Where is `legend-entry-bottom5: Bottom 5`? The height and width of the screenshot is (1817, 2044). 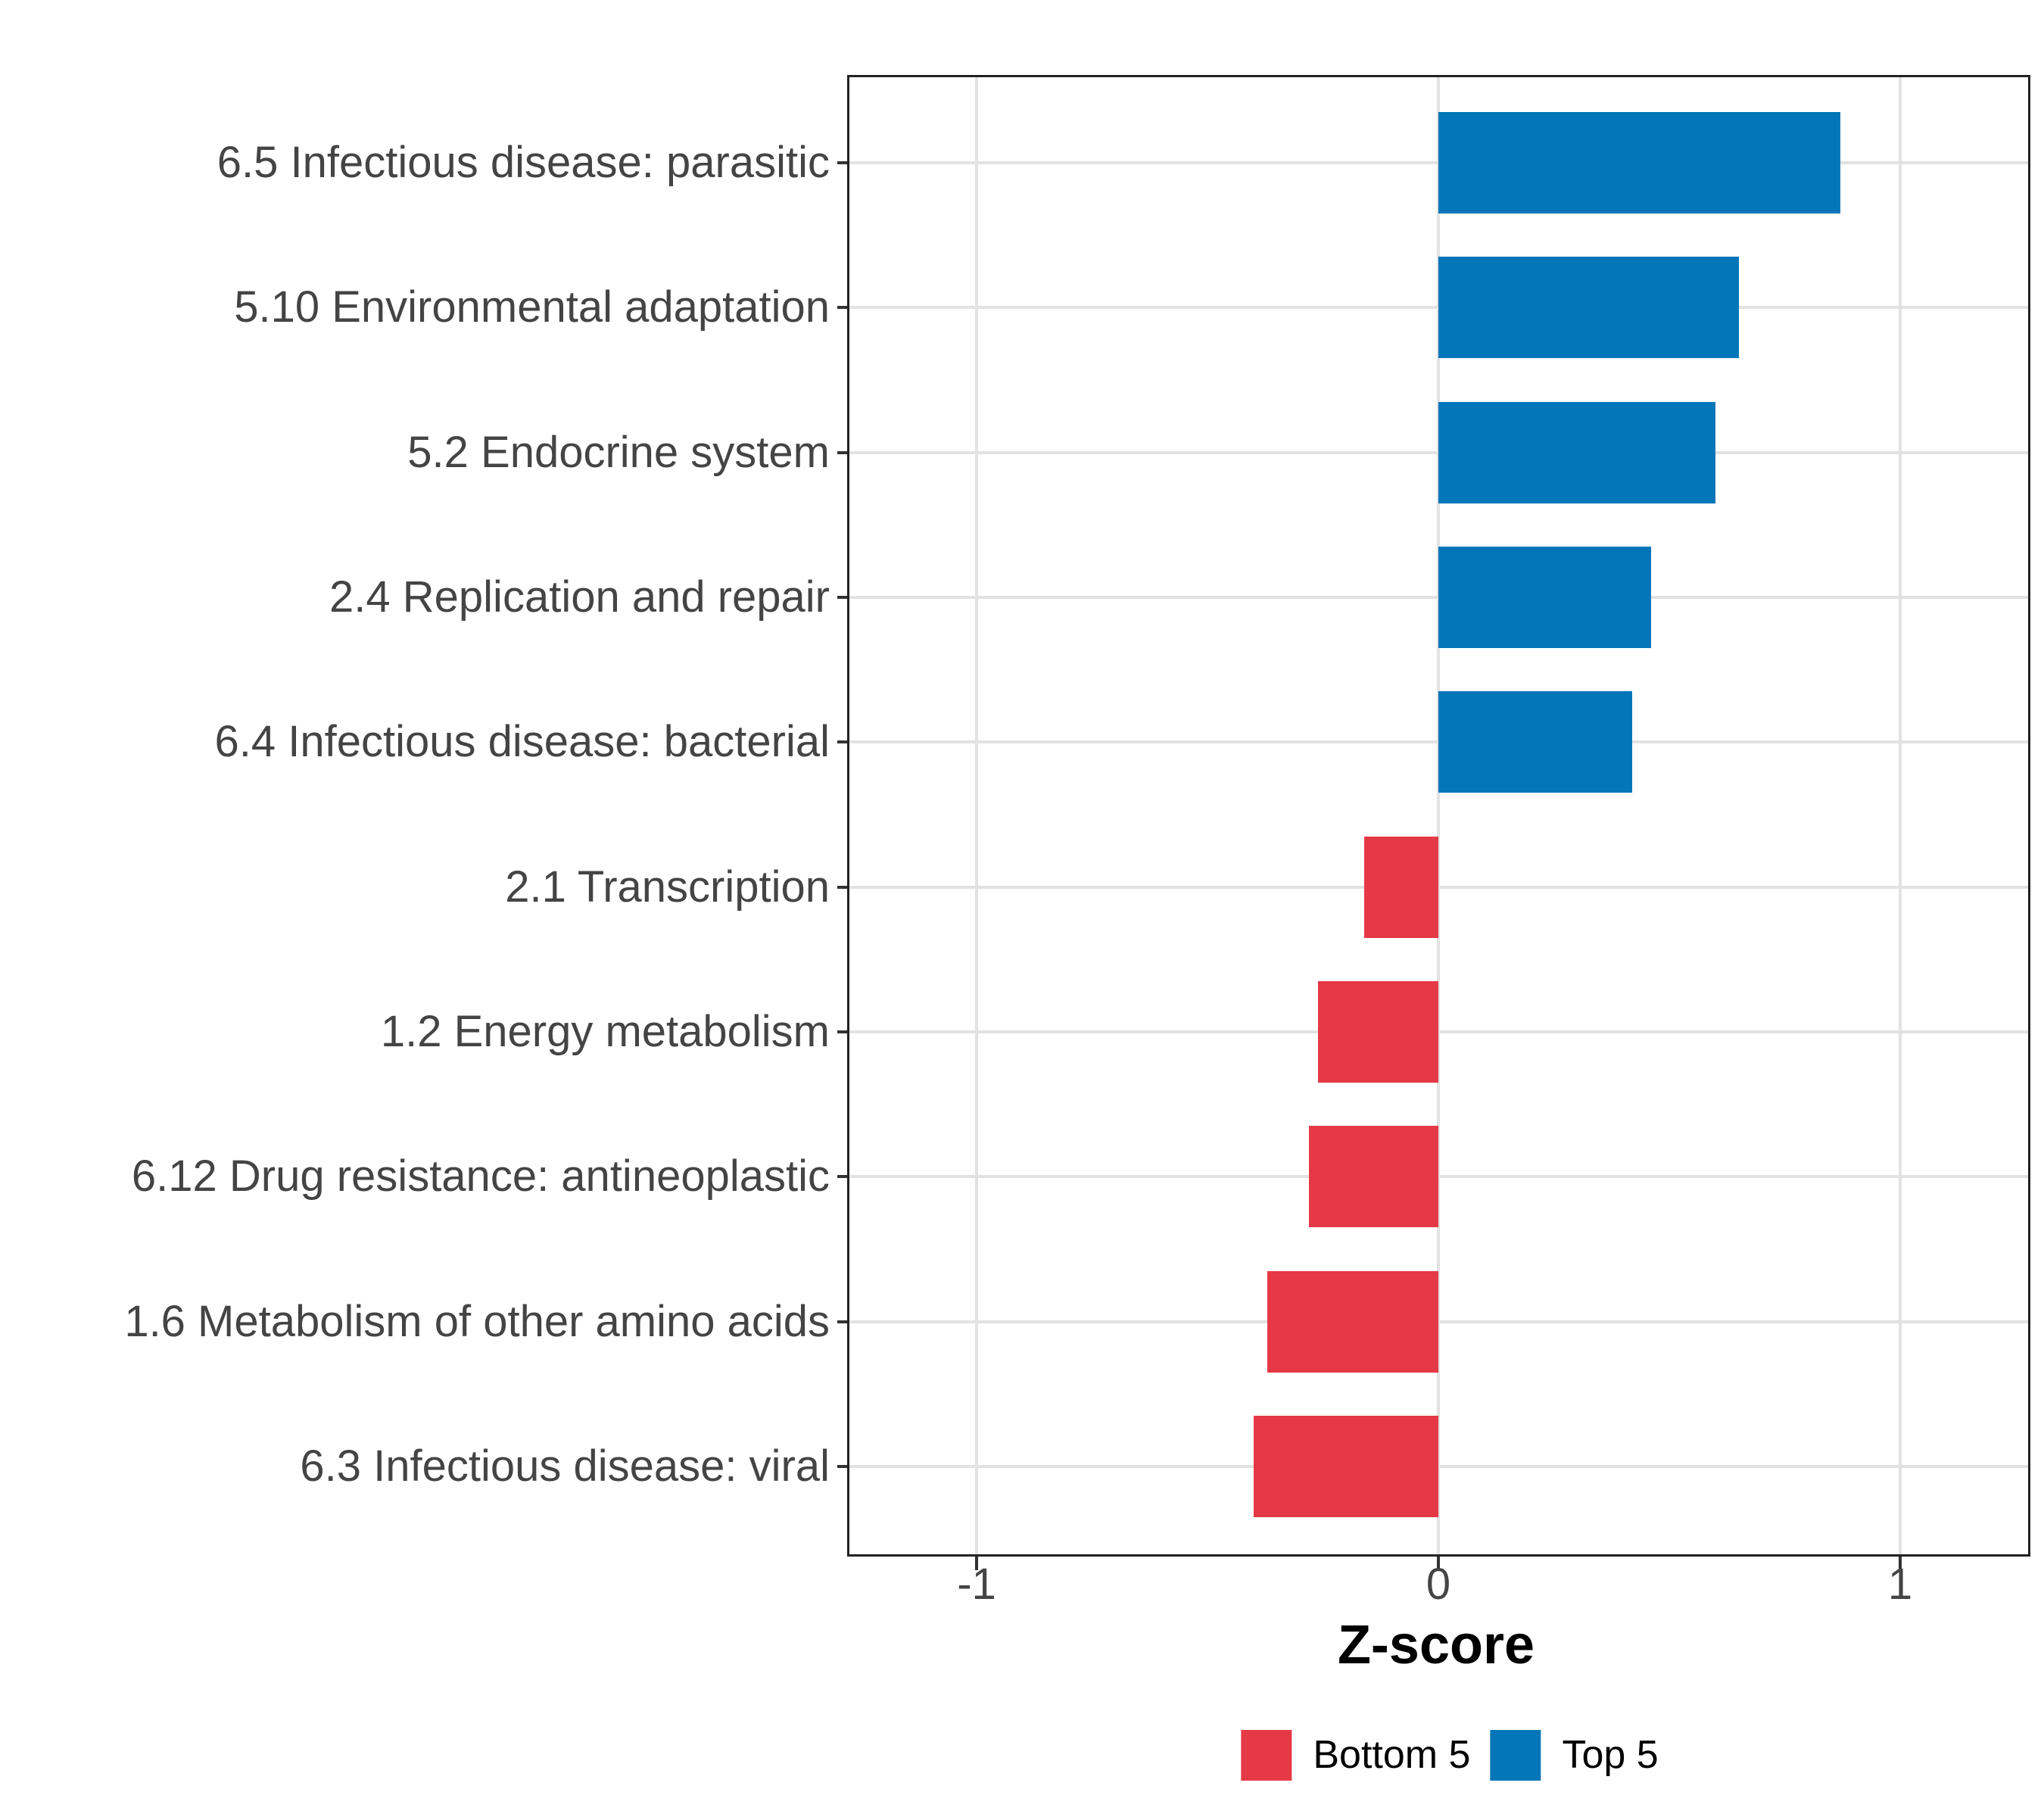
legend-entry-bottom5: Bottom 5 is located at coordinates (1355, 1755).